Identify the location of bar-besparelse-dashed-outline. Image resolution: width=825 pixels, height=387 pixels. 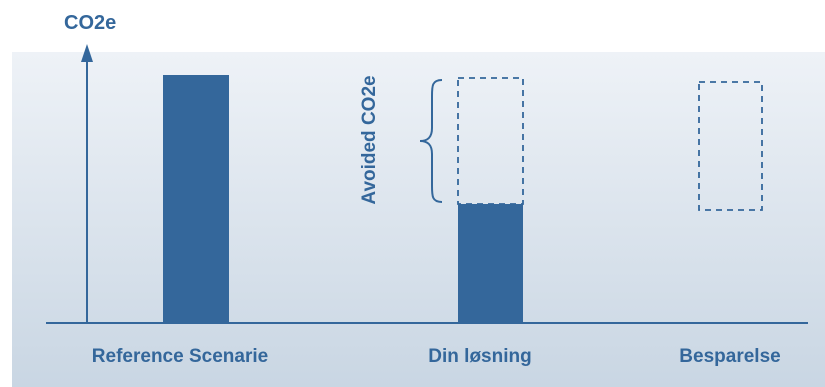
(730, 146).